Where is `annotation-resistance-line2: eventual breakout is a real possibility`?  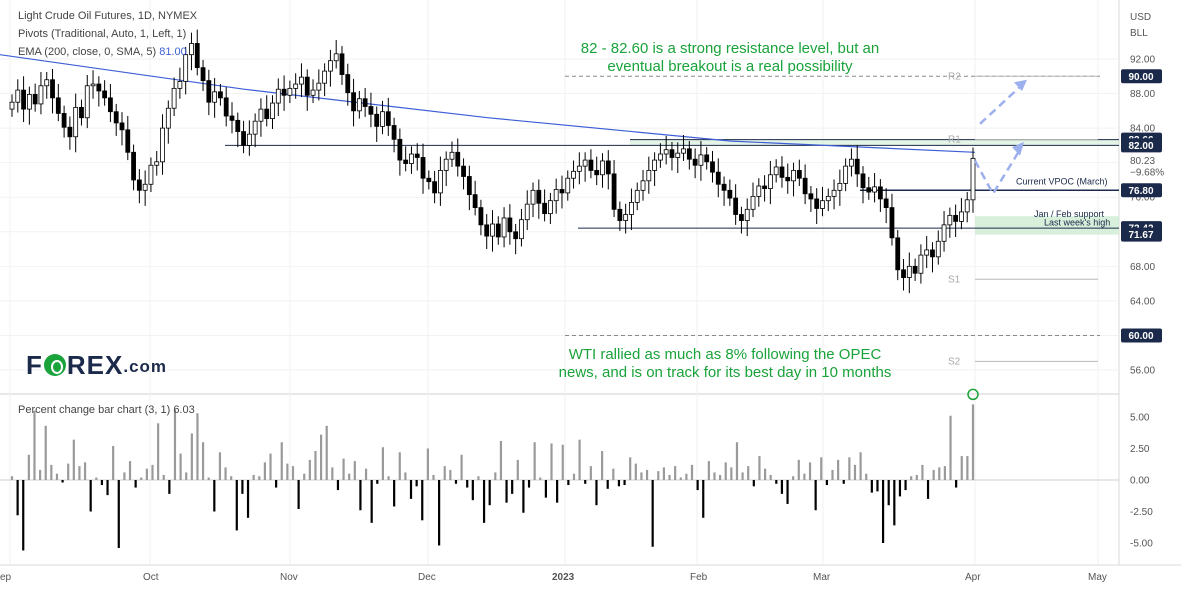 annotation-resistance-line2: eventual breakout is a real possibility is located at coordinates (730, 66).